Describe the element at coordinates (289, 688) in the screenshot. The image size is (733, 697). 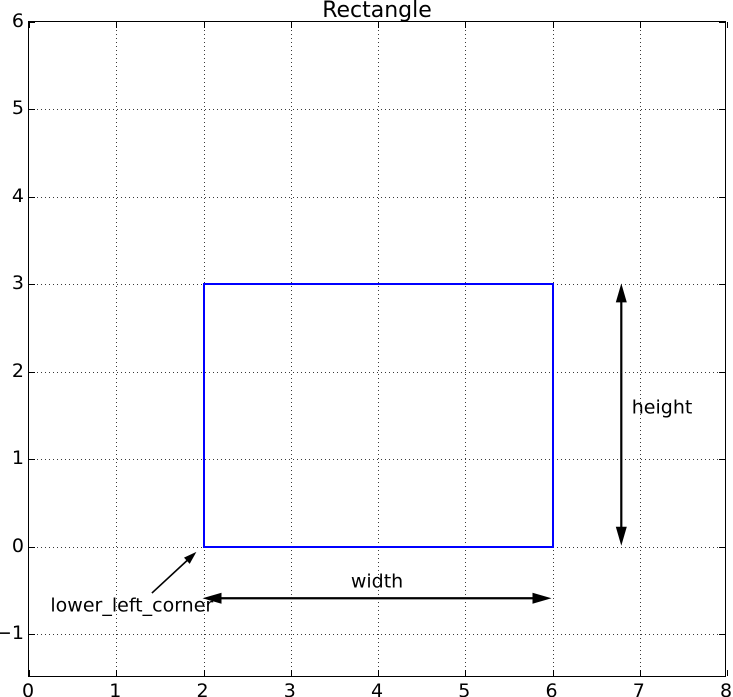
I see `x-tick-label: 3` at that location.